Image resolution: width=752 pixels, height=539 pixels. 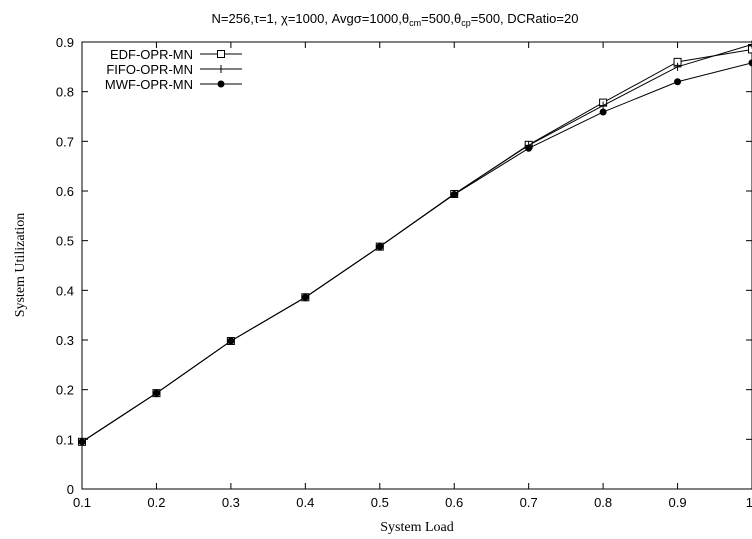 I want to click on title-part: cm, so click(x=415, y=23).